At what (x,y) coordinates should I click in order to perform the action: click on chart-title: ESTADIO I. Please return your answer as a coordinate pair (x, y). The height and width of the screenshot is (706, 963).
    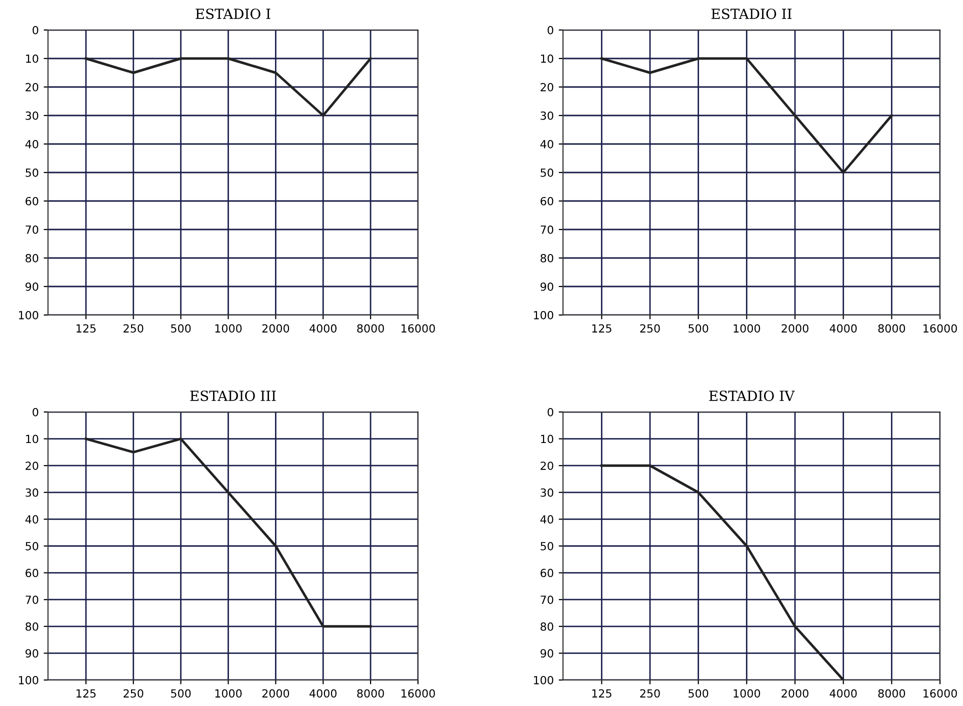
    Looking at the image, I should click on (233, 14).